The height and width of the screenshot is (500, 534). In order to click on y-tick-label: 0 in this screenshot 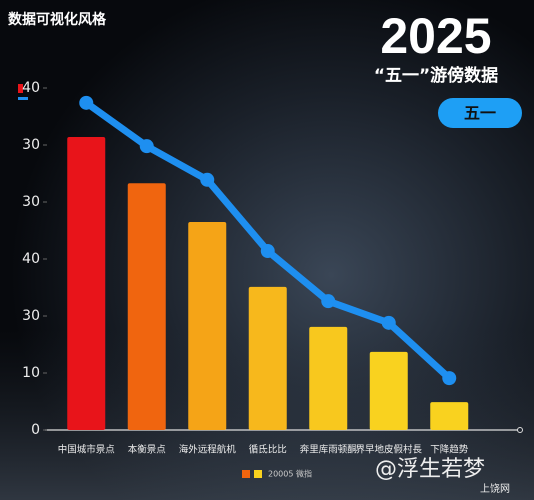, I will do `click(35, 430)`.